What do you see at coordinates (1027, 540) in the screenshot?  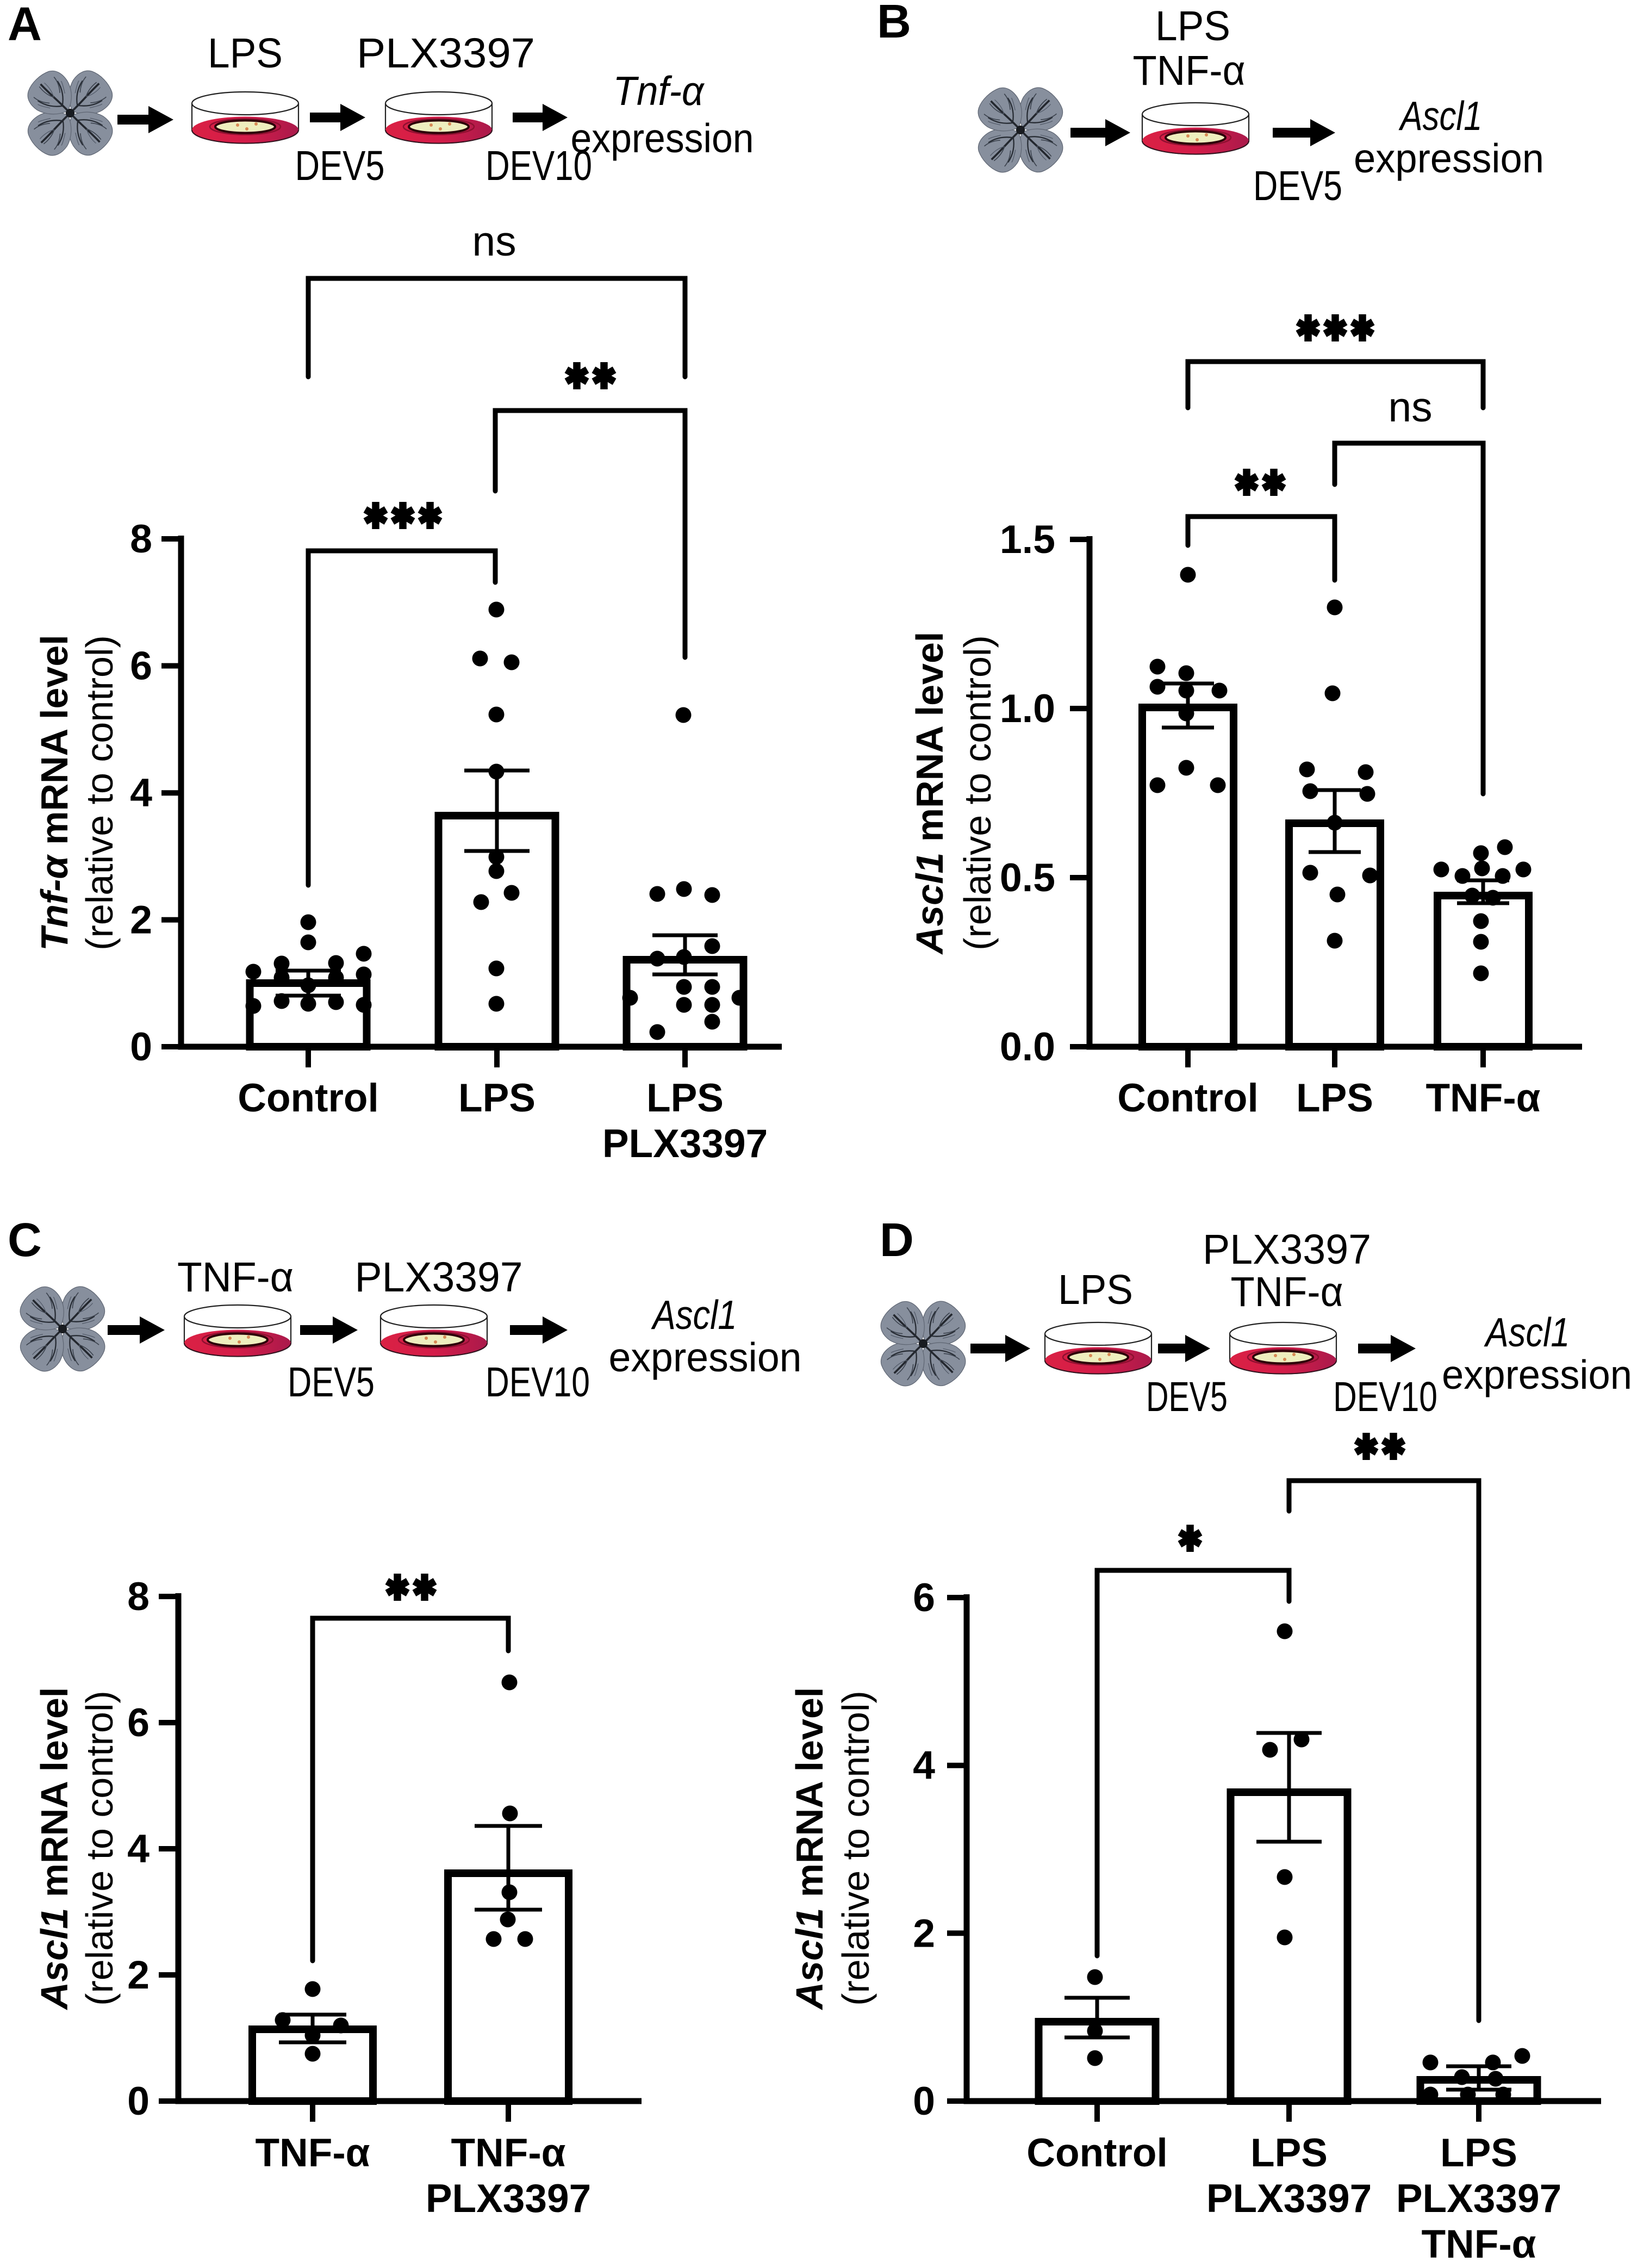 I see `svg-text: 1.5` at bounding box center [1027, 540].